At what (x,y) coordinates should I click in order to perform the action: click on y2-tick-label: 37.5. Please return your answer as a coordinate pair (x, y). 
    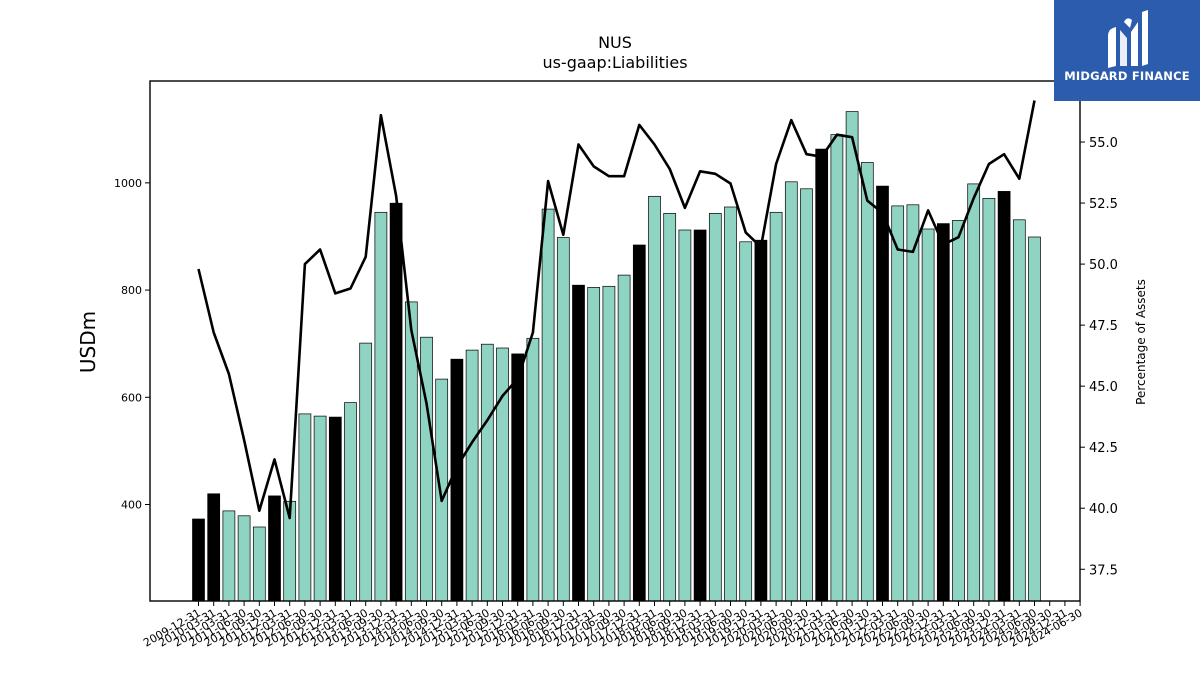
    Looking at the image, I should click on (1103, 570).